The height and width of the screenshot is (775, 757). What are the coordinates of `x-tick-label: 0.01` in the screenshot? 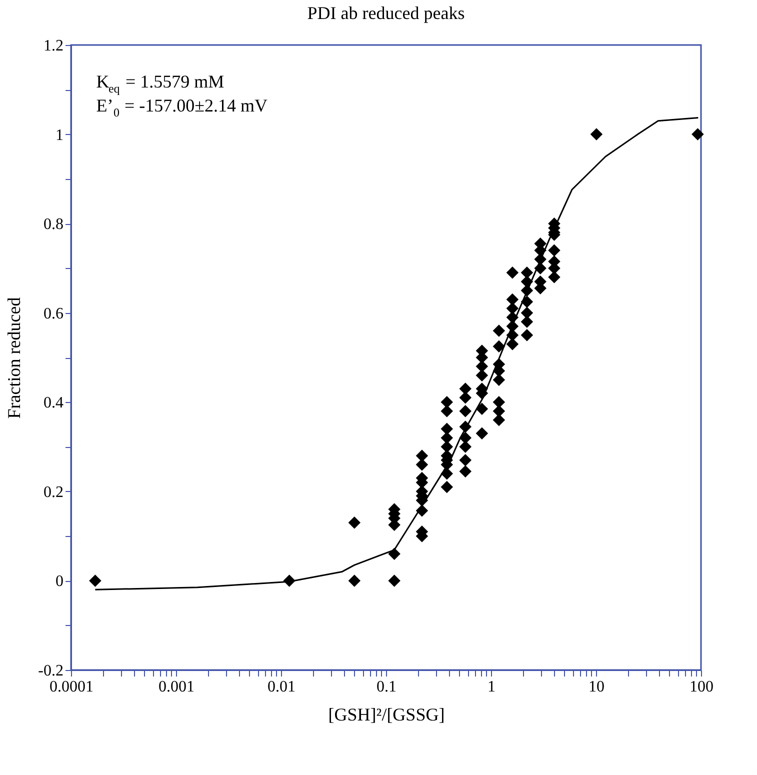 It's located at (282, 687).